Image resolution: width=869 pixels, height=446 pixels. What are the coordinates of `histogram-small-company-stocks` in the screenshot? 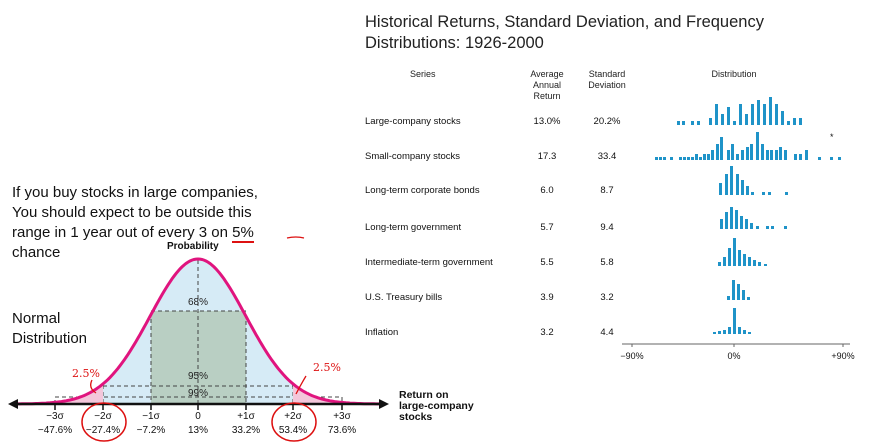 It's located at (748, 146).